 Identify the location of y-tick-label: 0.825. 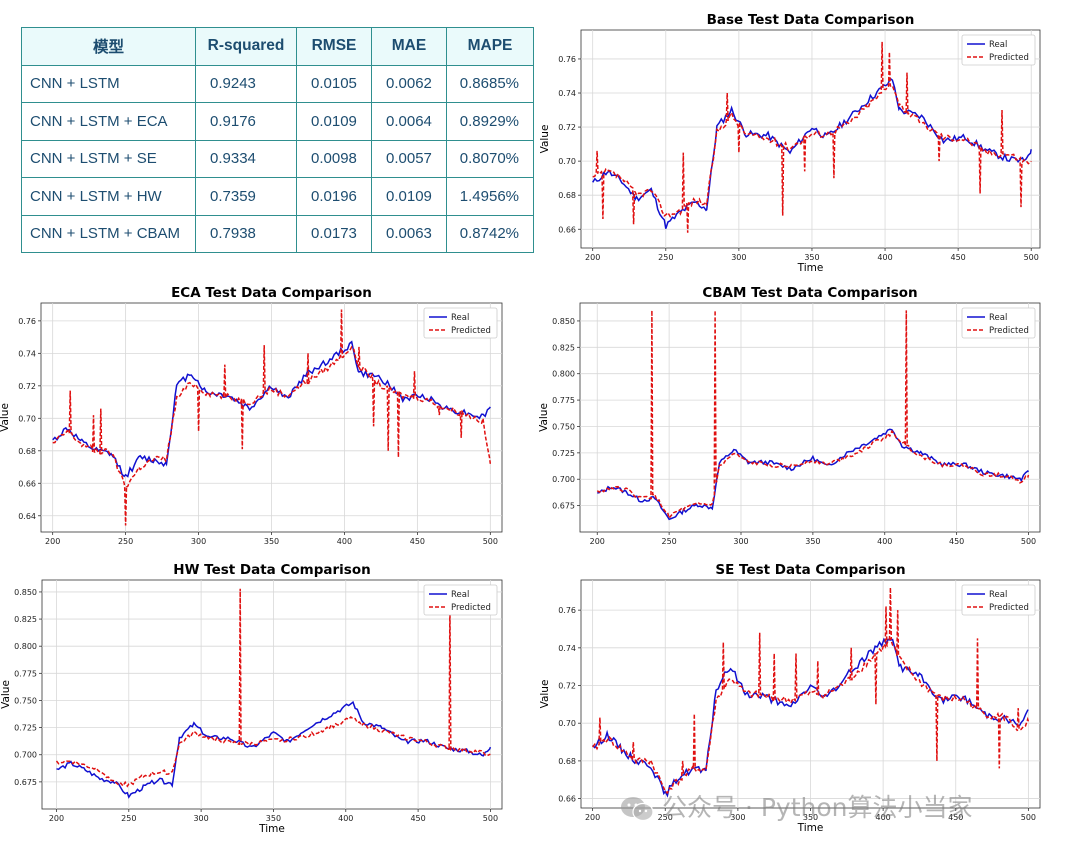
(563, 347).